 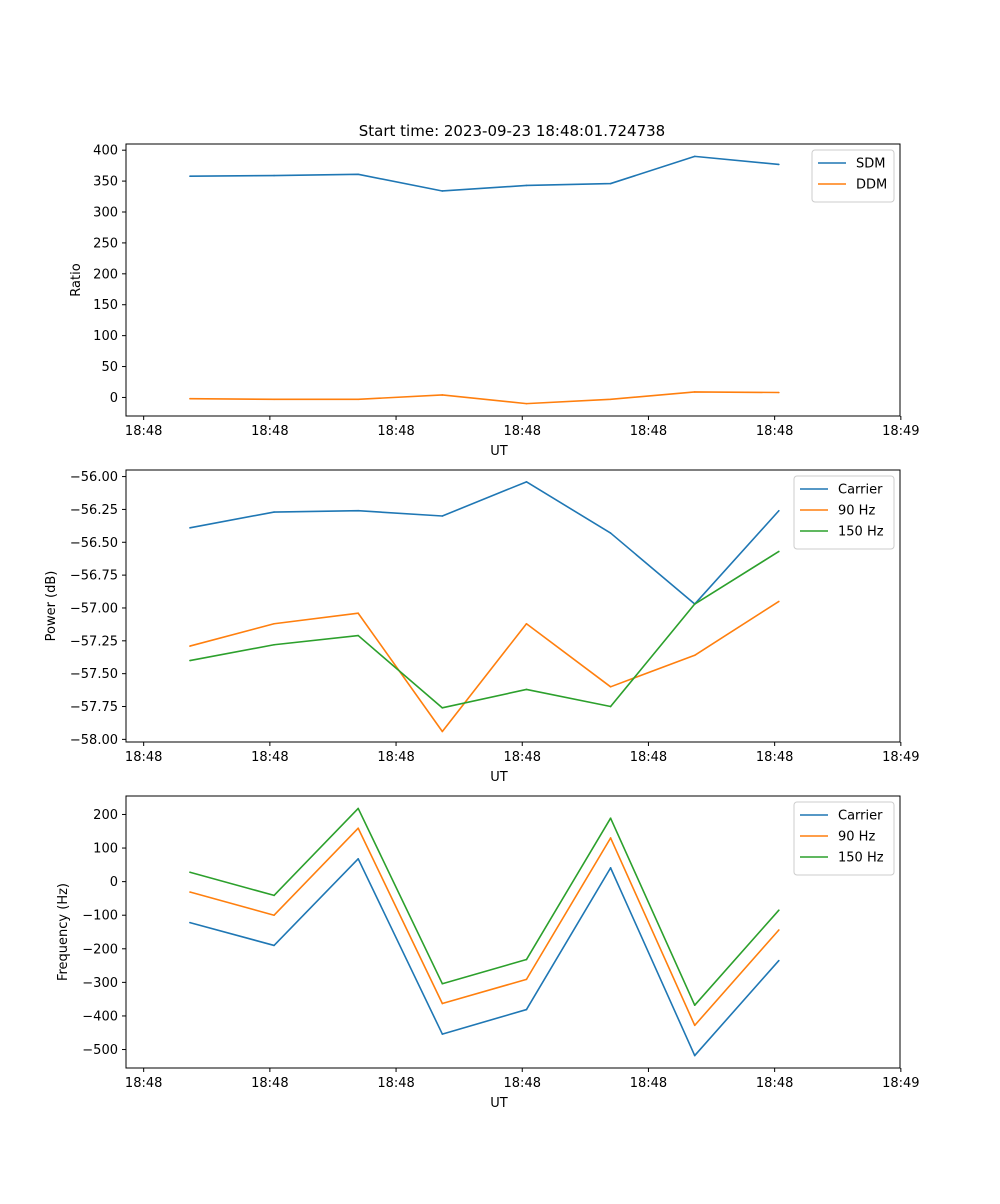 What do you see at coordinates (94, 477) in the screenshot?
I see `y-tick-label: −56.00` at bounding box center [94, 477].